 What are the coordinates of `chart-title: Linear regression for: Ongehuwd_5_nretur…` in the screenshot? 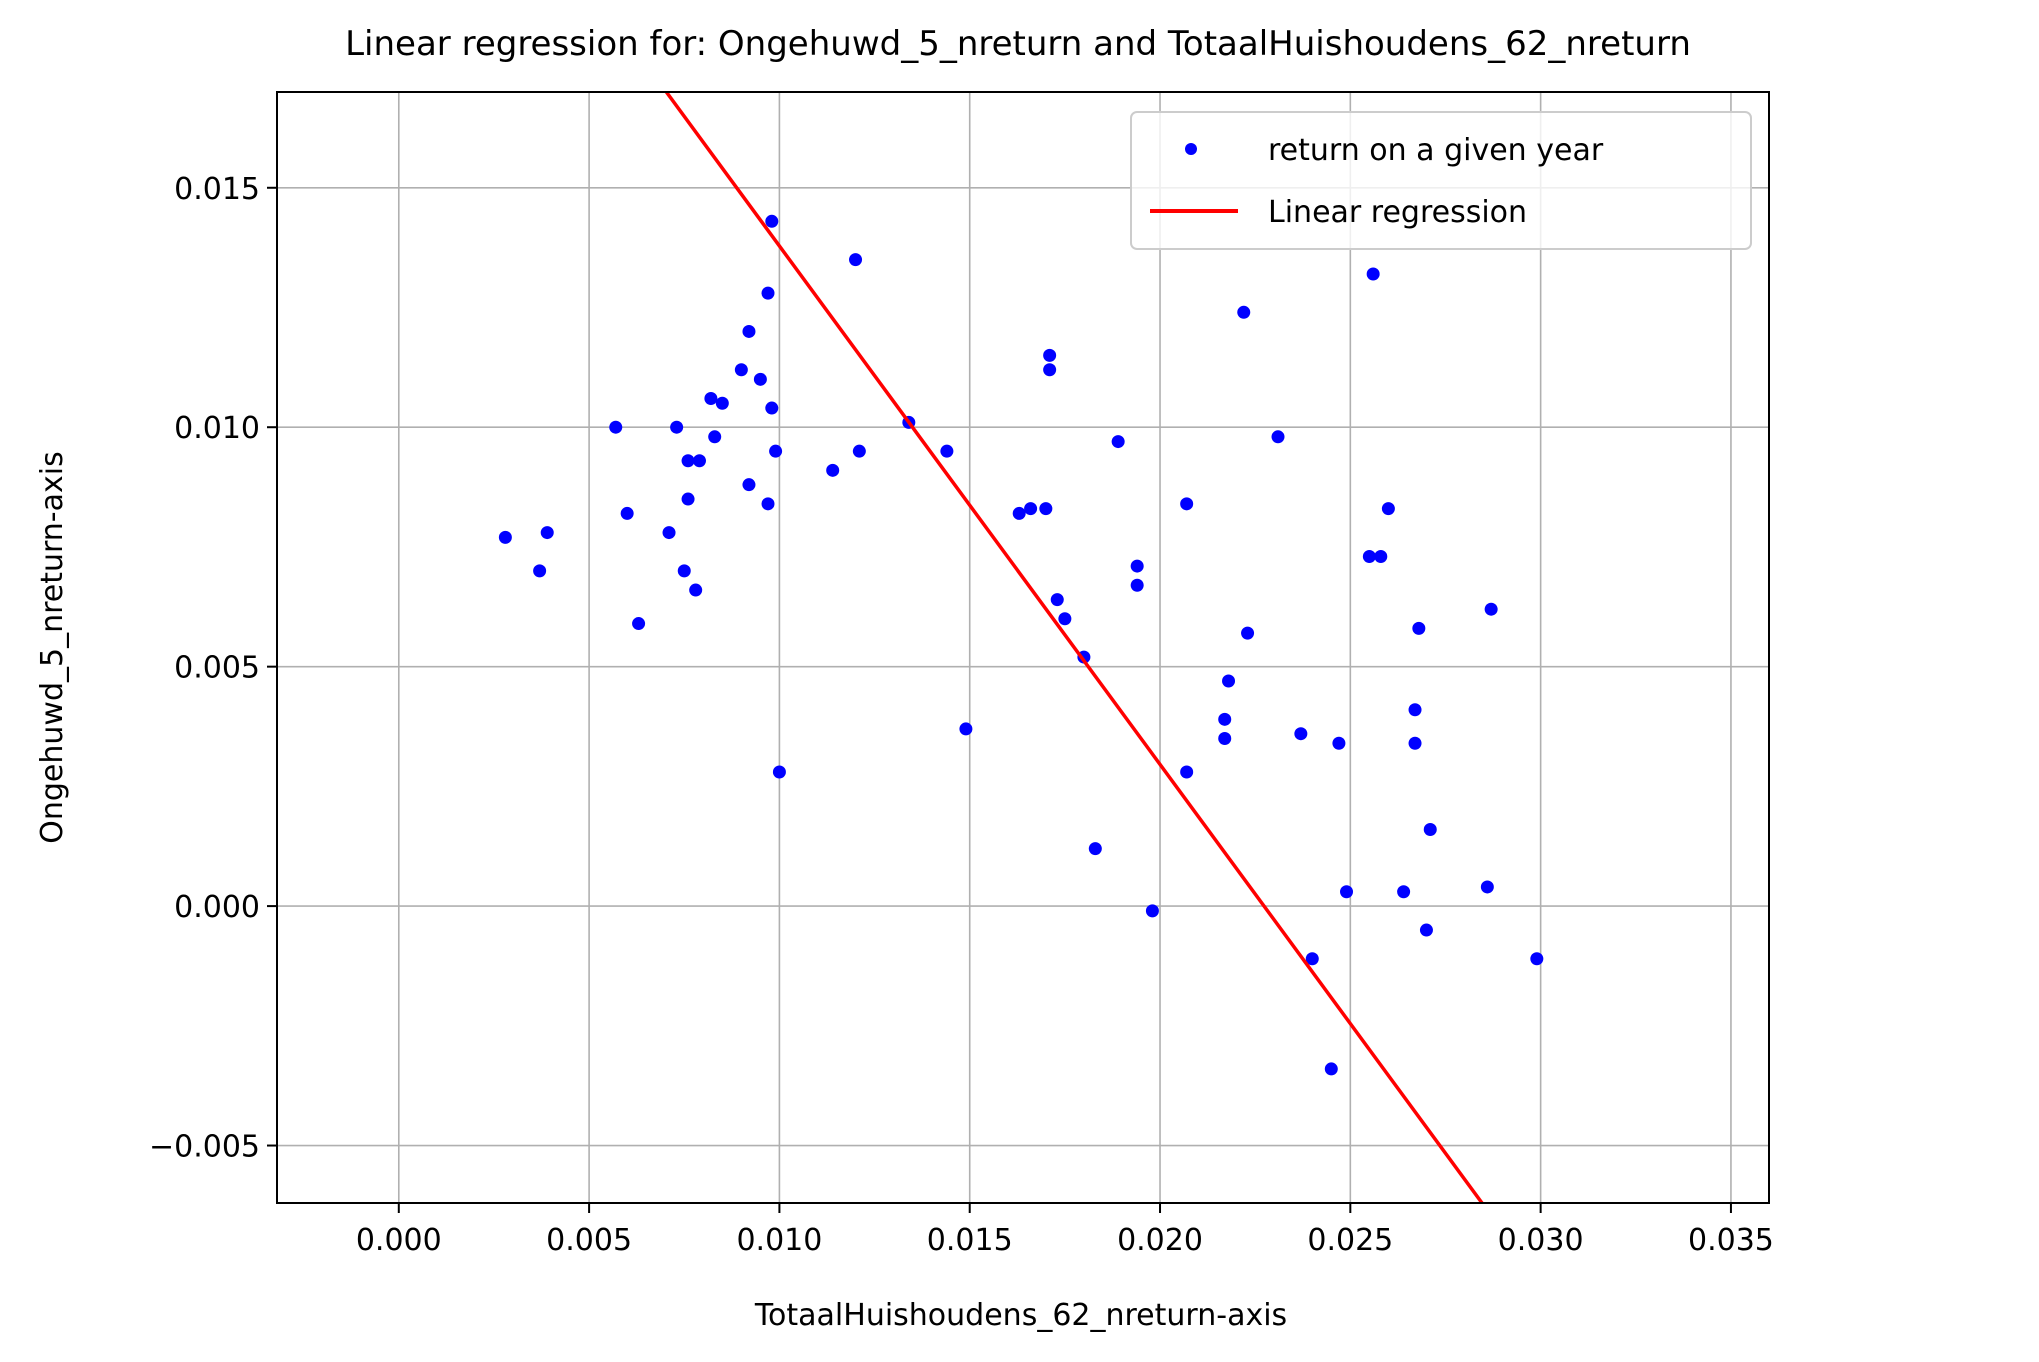 It's located at (1018, 44).